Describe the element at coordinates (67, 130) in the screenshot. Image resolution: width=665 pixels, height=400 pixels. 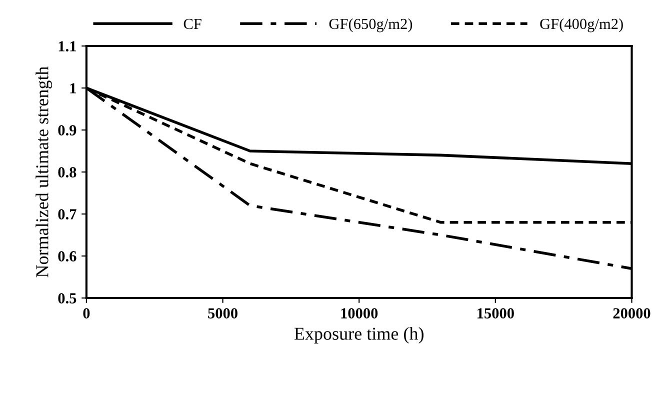
I see `y-tick-label: 0.9` at that location.